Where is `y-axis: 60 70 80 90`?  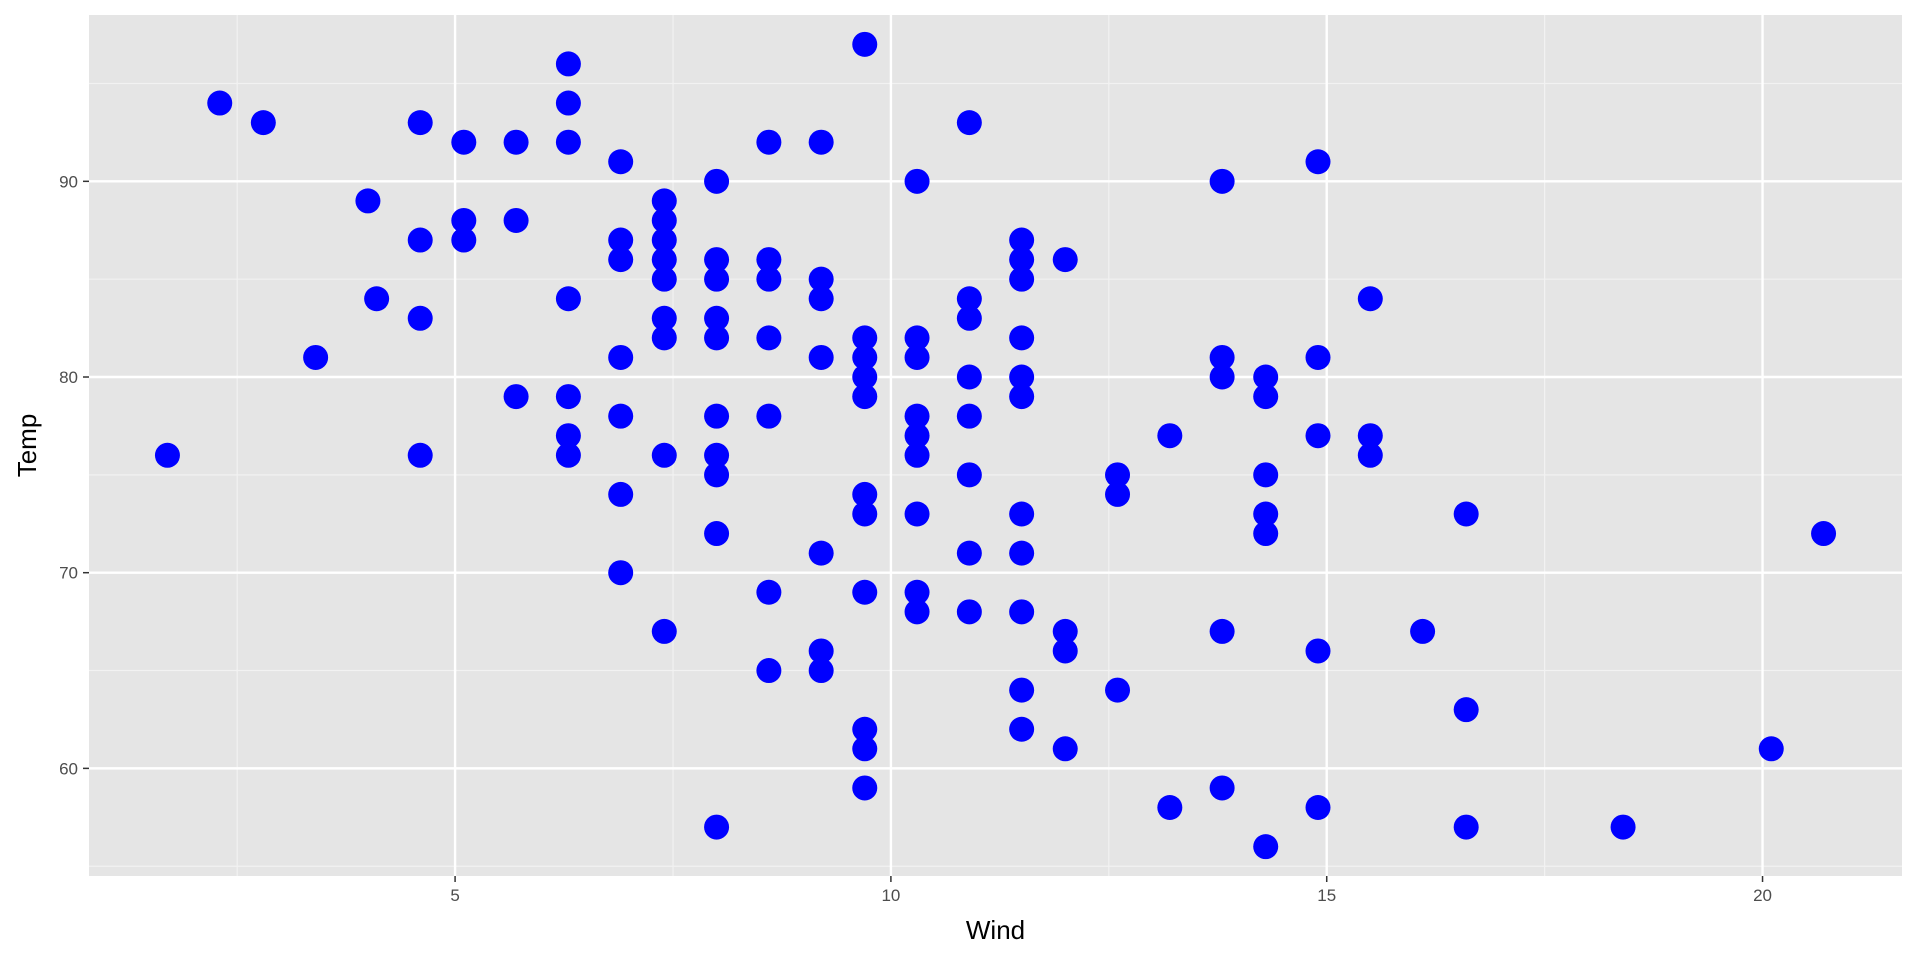
y-axis: 60 70 80 90 is located at coordinates (74, 475).